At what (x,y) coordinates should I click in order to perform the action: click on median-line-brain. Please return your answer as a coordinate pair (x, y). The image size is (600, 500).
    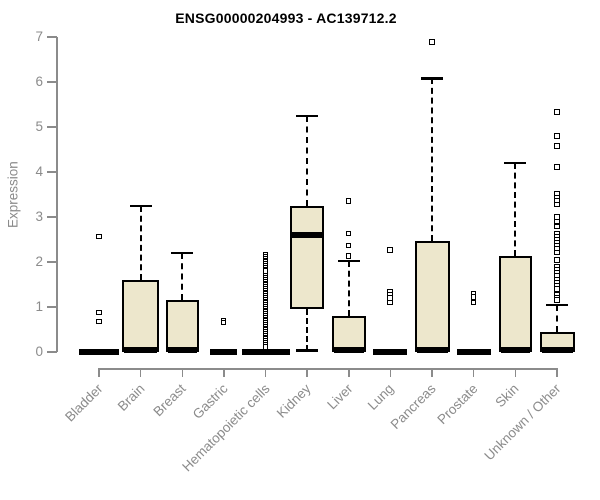
    Looking at the image, I should click on (141, 350).